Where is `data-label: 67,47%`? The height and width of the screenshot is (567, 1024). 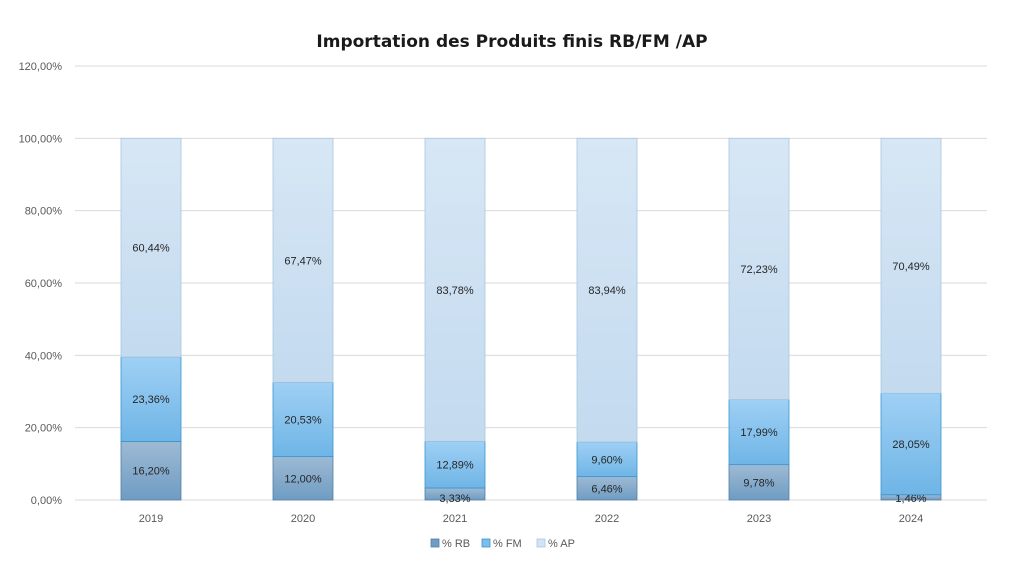 data-label: 67,47% is located at coordinates (303, 261).